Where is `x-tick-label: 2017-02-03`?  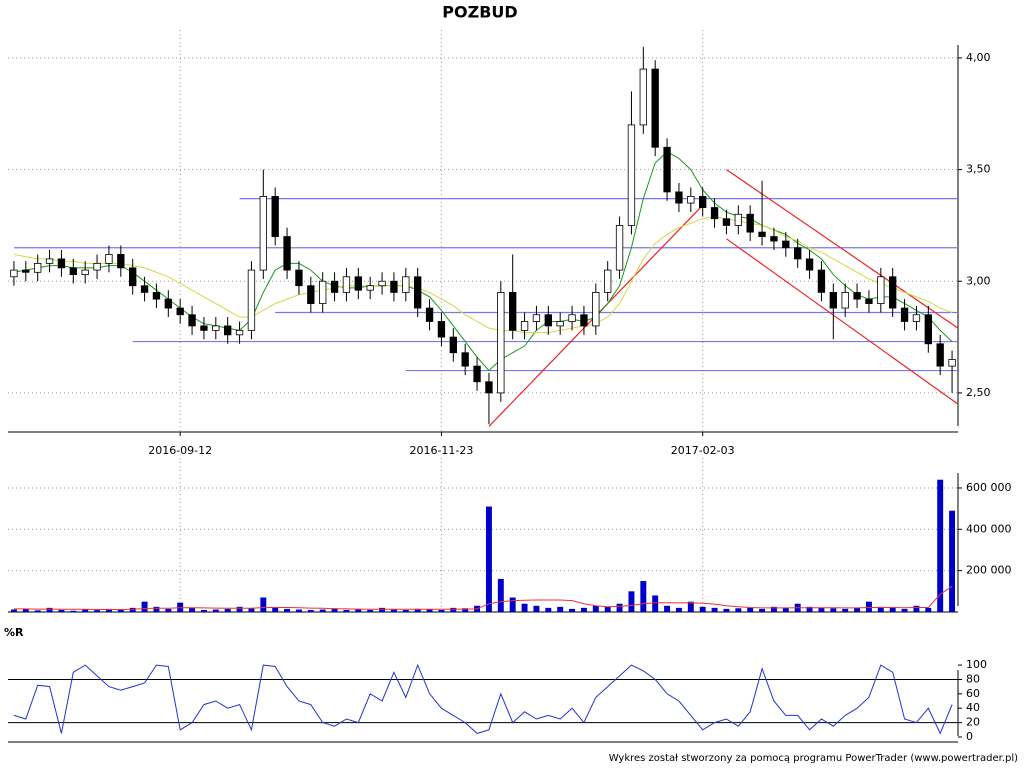
x-tick-label: 2017-02-03 is located at coordinates (703, 450).